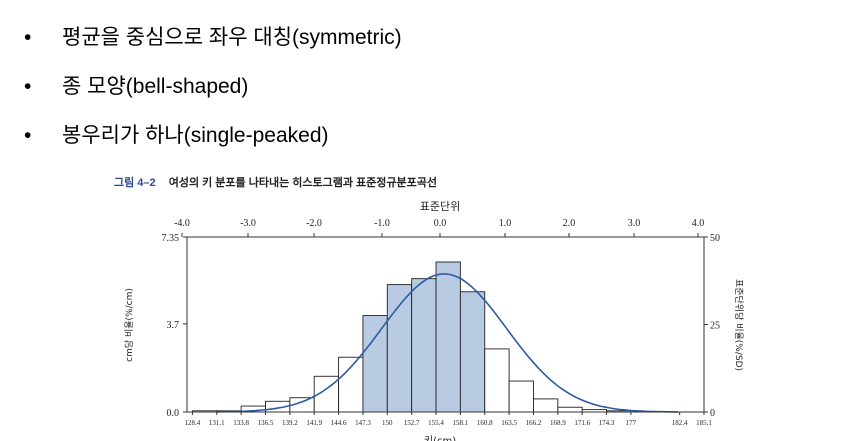 This screenshot has height=441, width=849. Describe the element at coordinates (634, 223) in the screenshot. I see `top-tick-label: 3.0` at that location.